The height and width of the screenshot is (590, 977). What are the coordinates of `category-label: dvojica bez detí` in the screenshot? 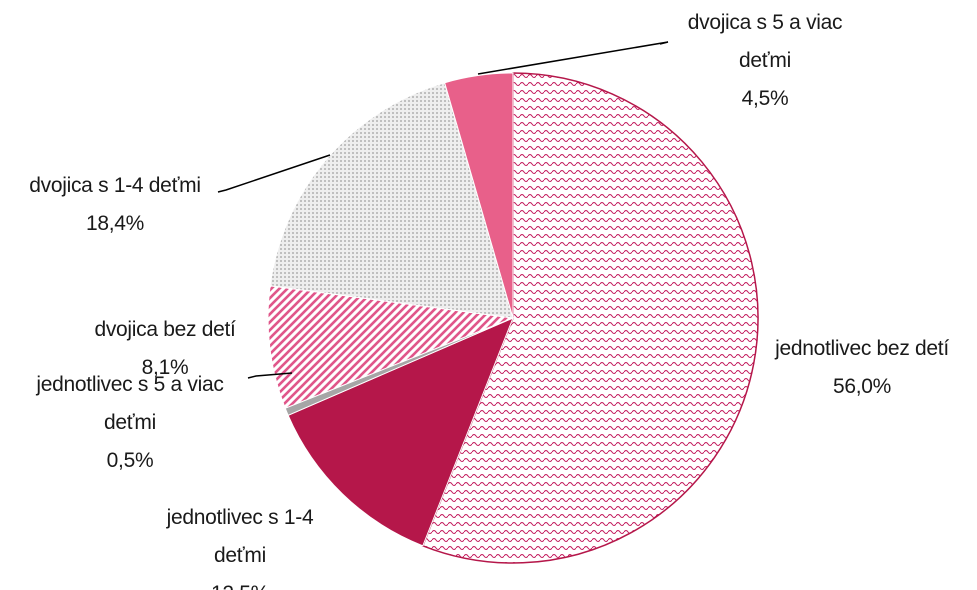 It's located at (165, 329).